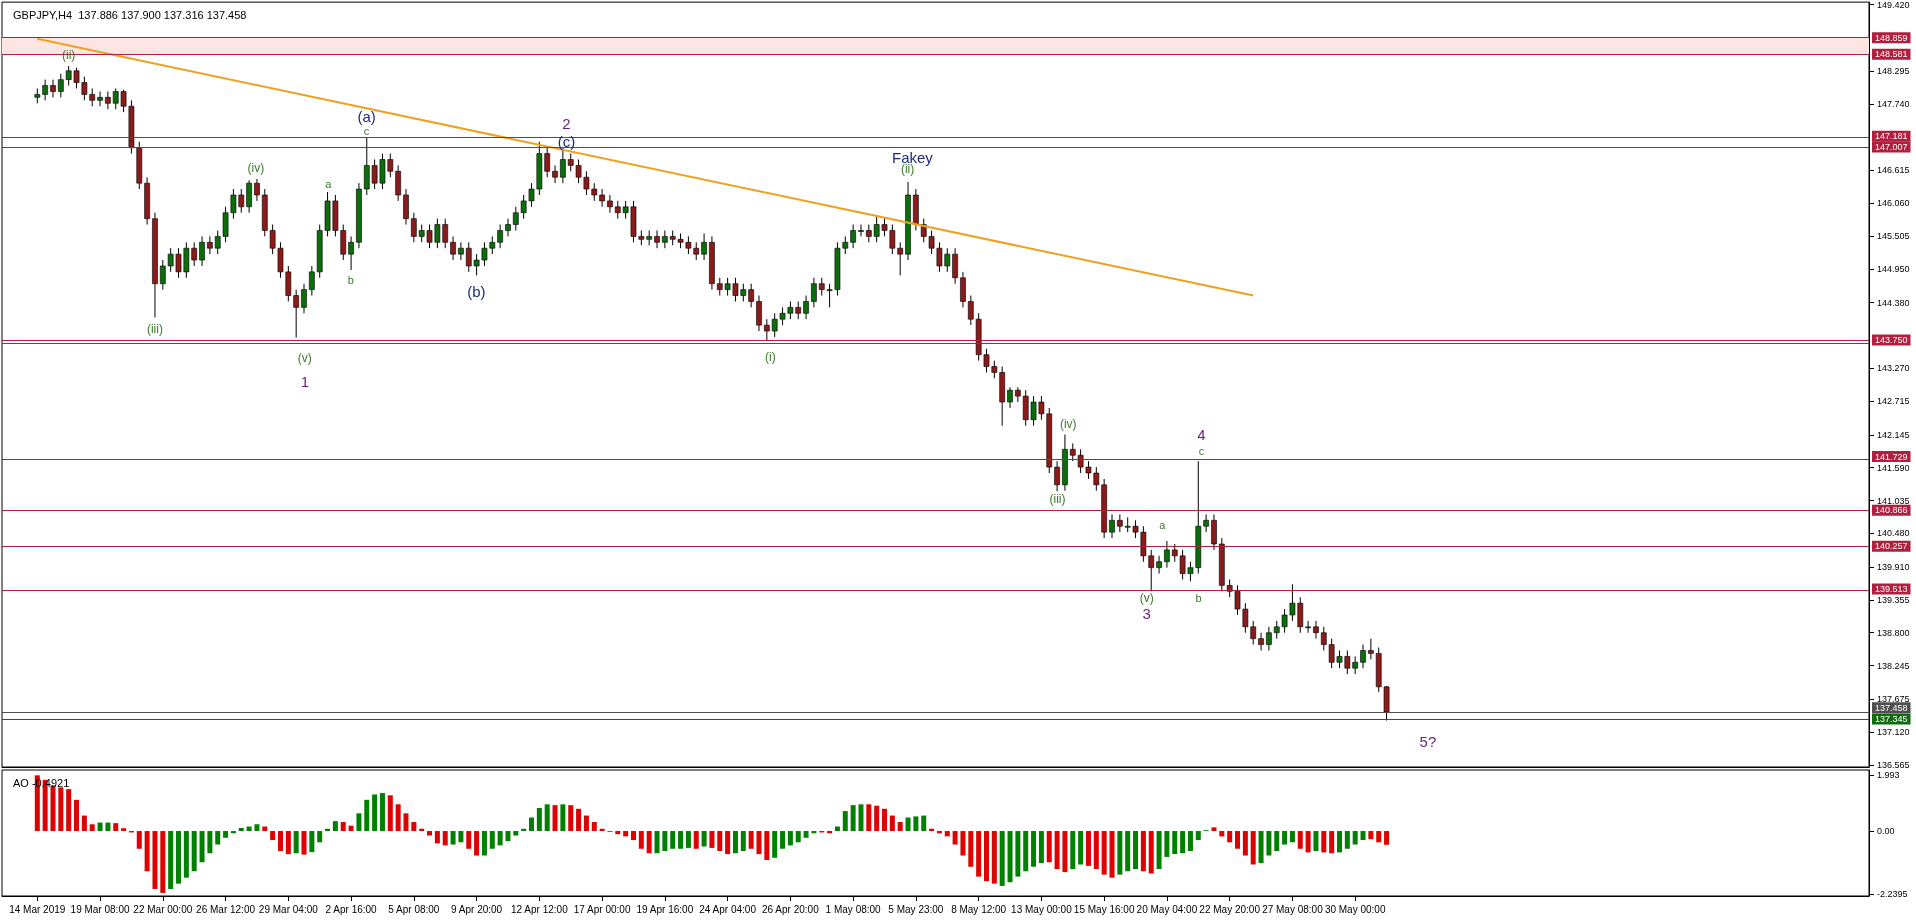  What do you see at coordinates (979, 909) in the screenshot?
I see `x-tick-label: 8 May 12:00` at bounding box center [979, 909].